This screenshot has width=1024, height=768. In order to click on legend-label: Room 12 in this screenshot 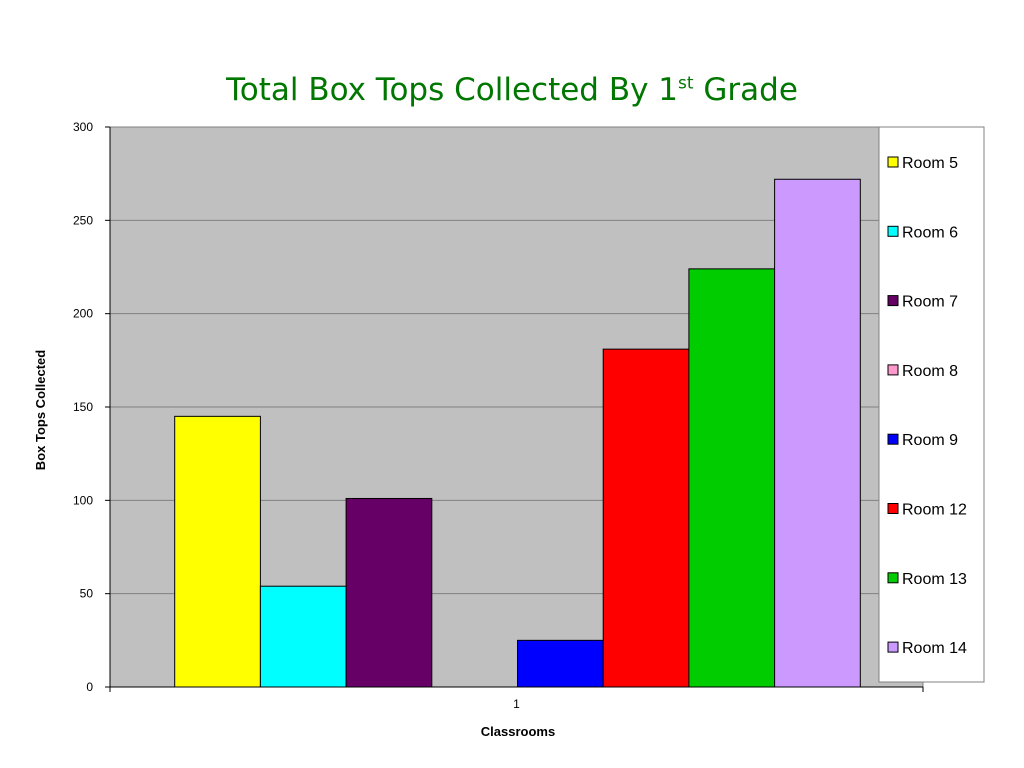, I will do `click(934, 510)`.